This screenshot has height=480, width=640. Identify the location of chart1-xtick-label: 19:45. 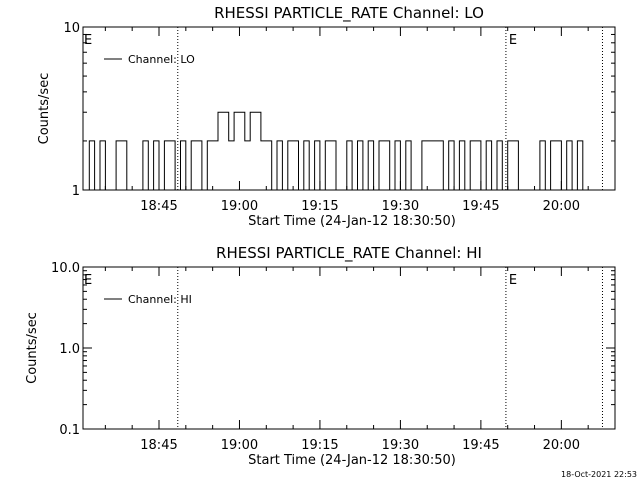
(480, 206).